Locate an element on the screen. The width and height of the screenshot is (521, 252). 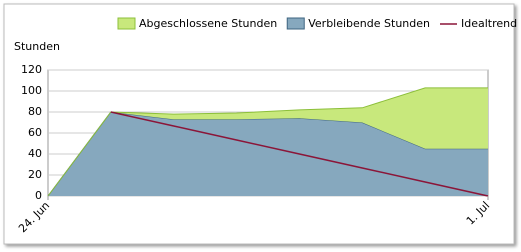
legend-label: Verbleibende Stunden is located at coordinates (369, 23).